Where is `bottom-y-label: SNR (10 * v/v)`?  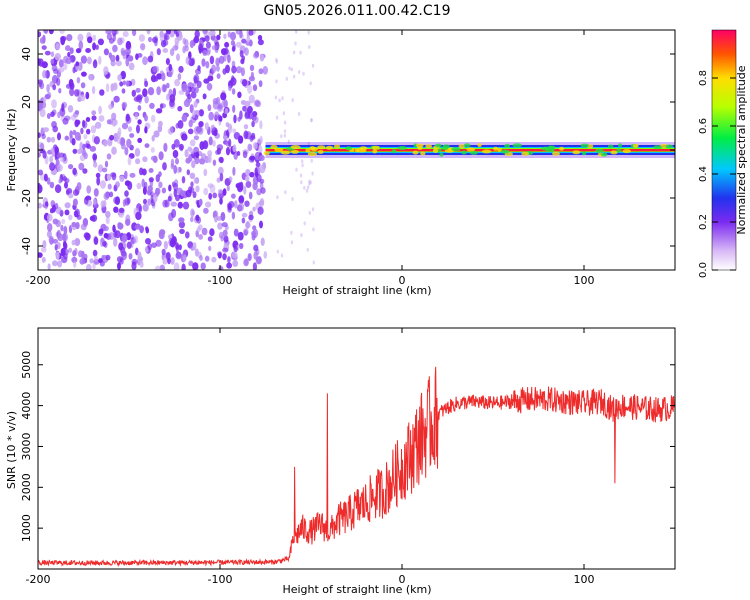
bottom-y-label: SNR (10 * v/v) is located at coordinates (11, 450).